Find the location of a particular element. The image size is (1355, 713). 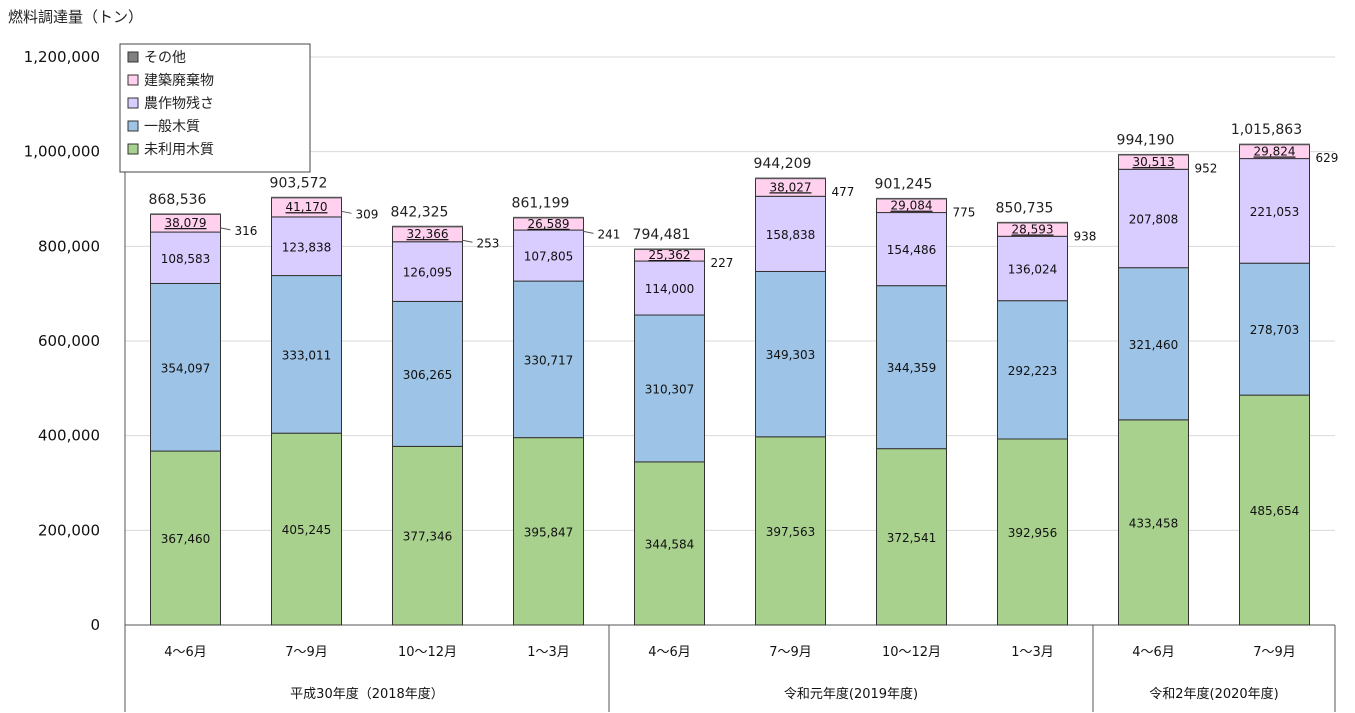

data-label-other: 227 is located at coordinates (722, 263).